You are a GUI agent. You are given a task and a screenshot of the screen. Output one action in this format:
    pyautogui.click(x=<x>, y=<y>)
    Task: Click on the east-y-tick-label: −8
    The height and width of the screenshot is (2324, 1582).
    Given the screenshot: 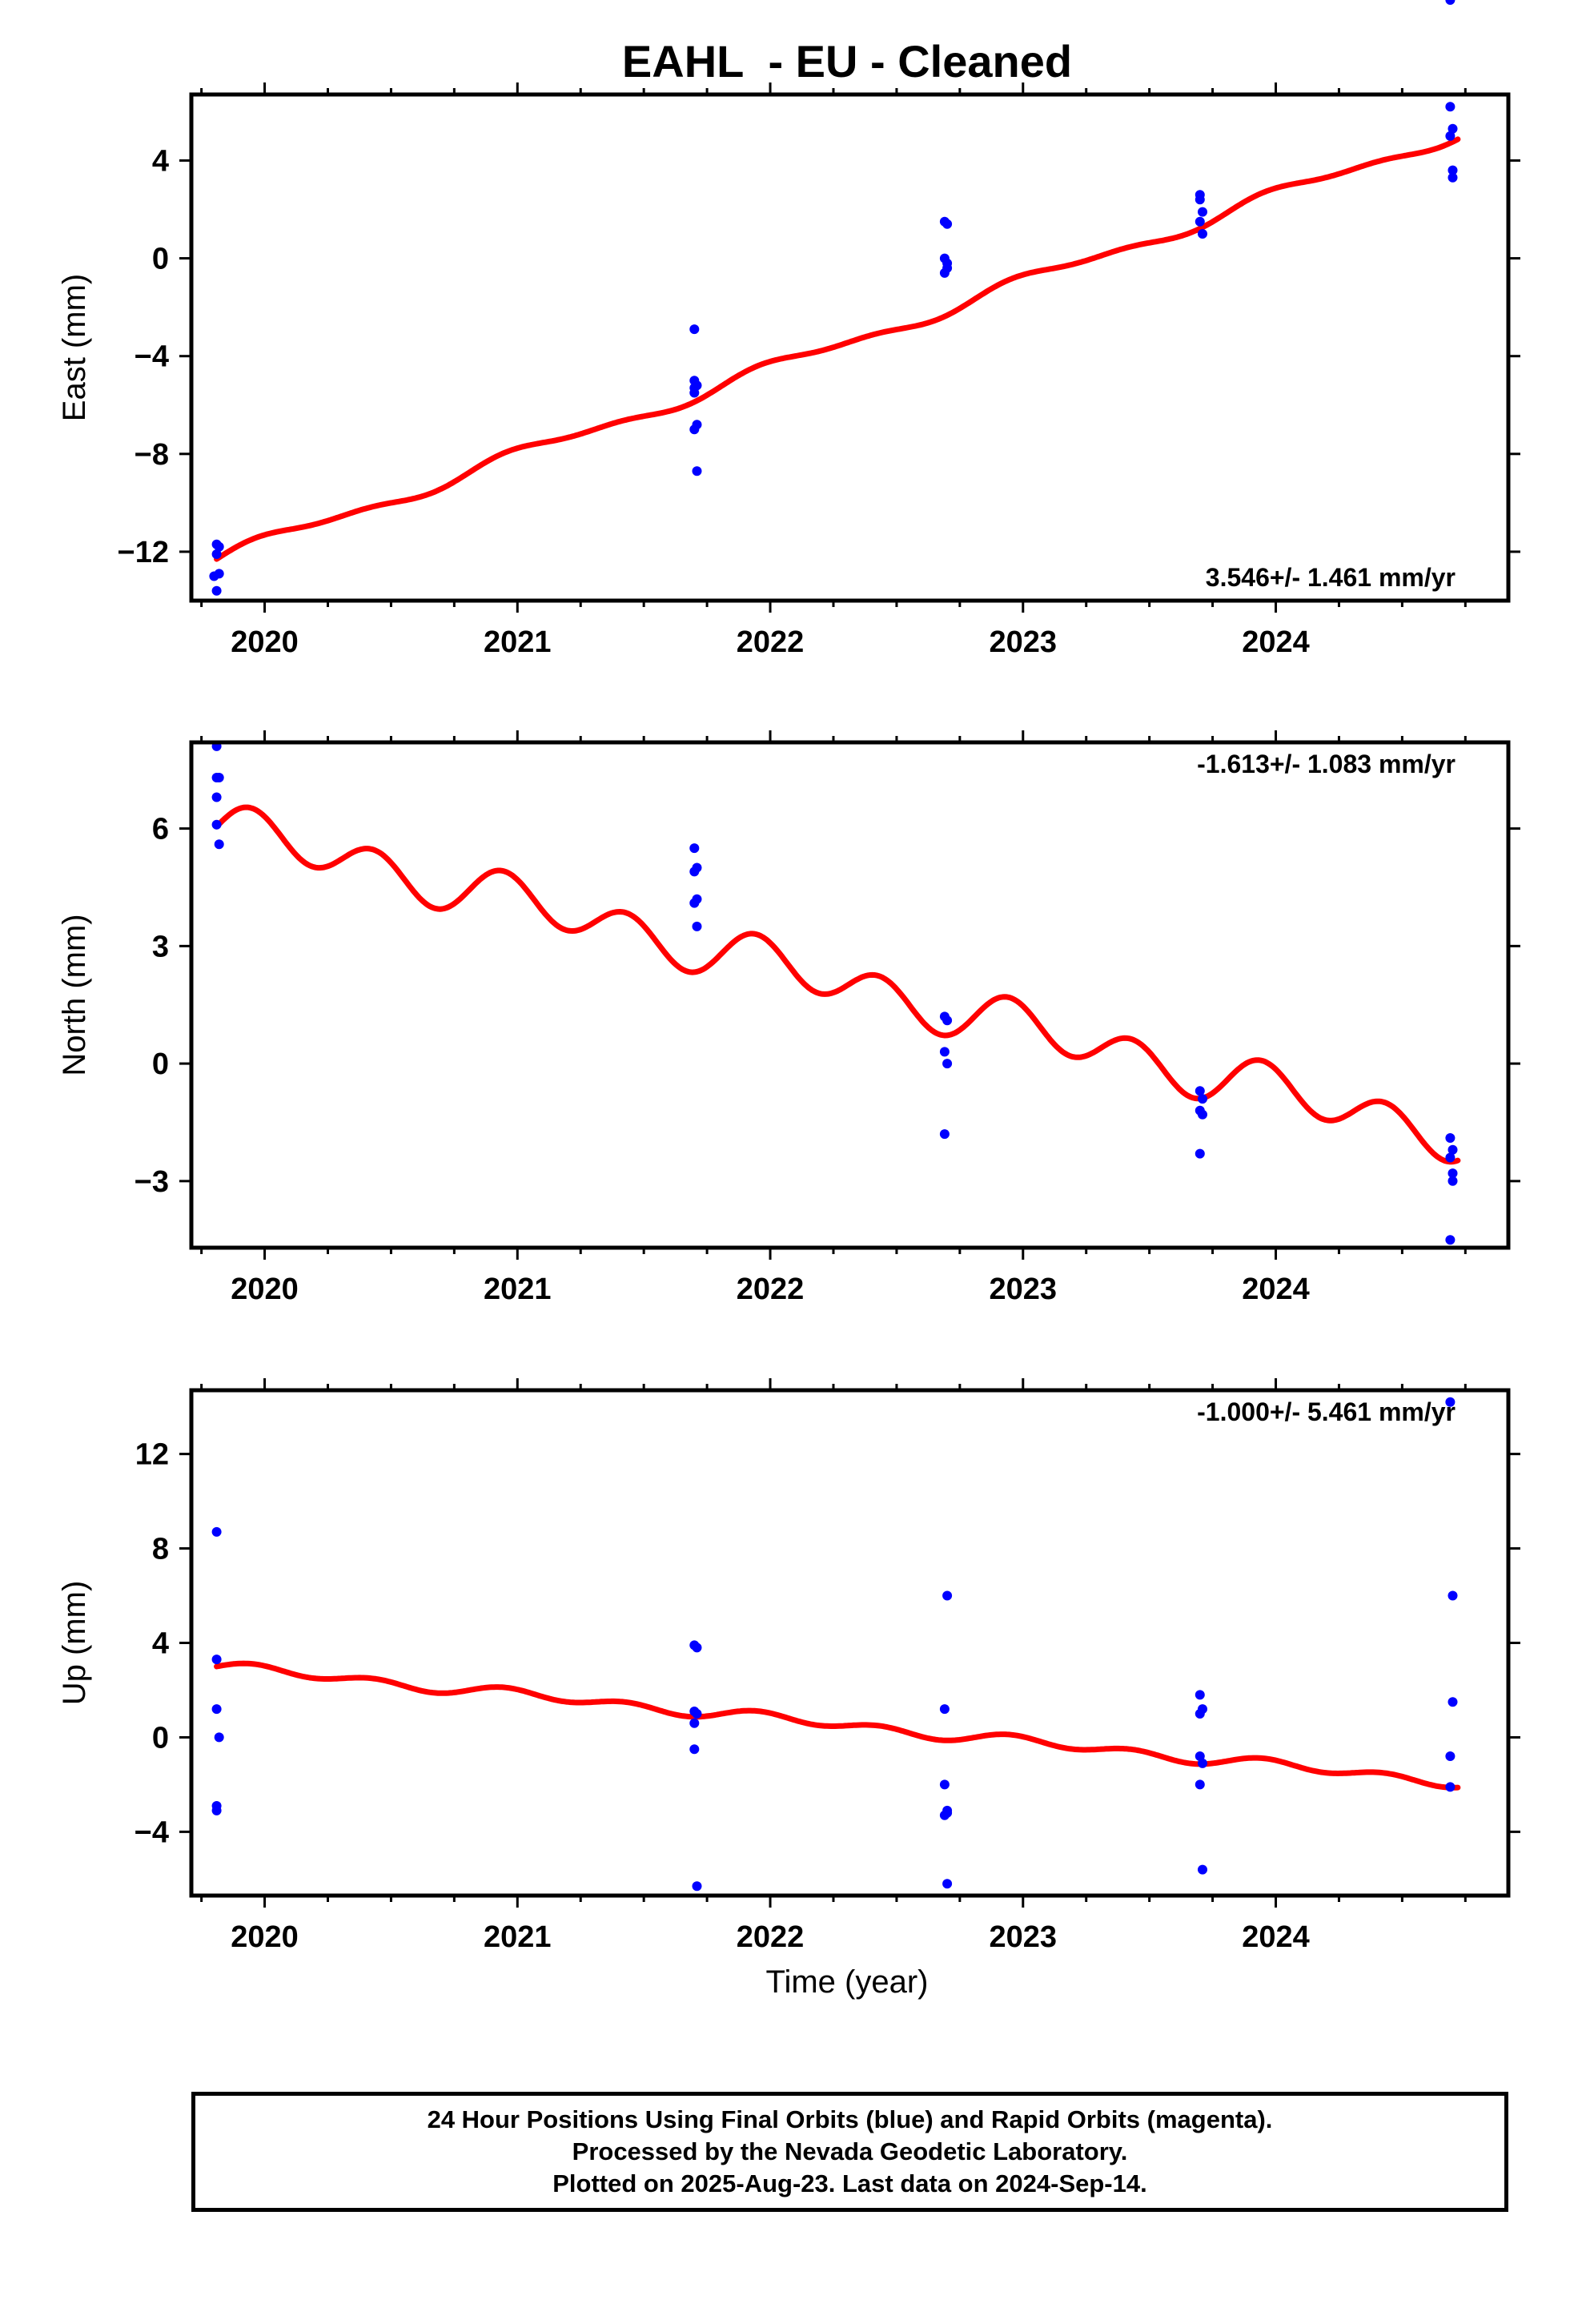 What is the action you would take?
    pyautogui.click(x=152, y=455)
    